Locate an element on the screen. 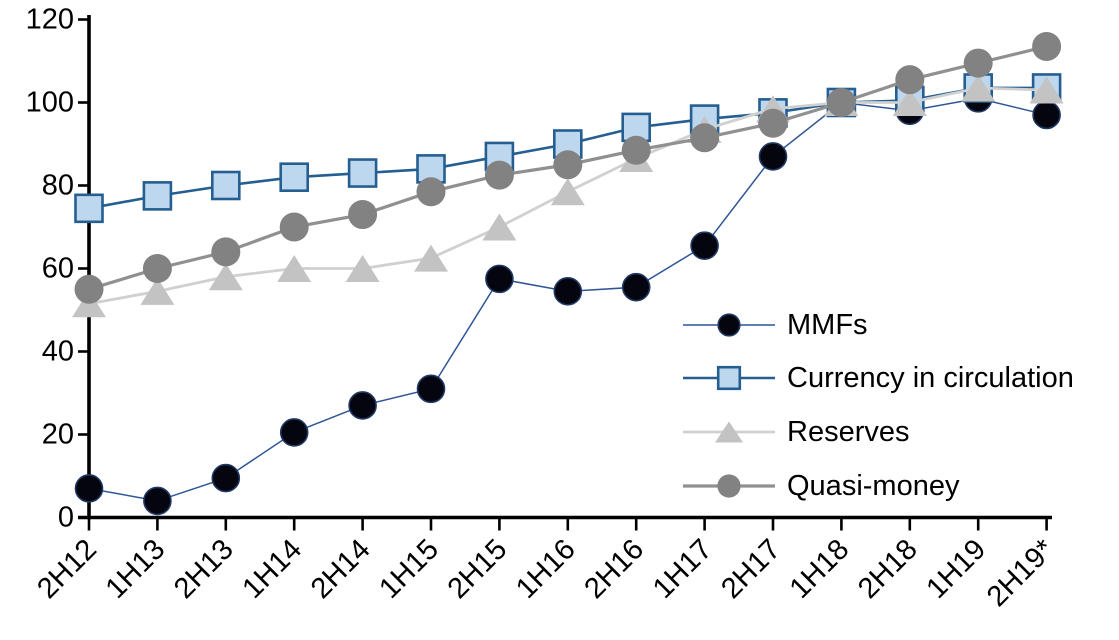 The width and height of the screenshot is (1119, 640). y-tick-label: 0 is located at coordinates (66, 518).